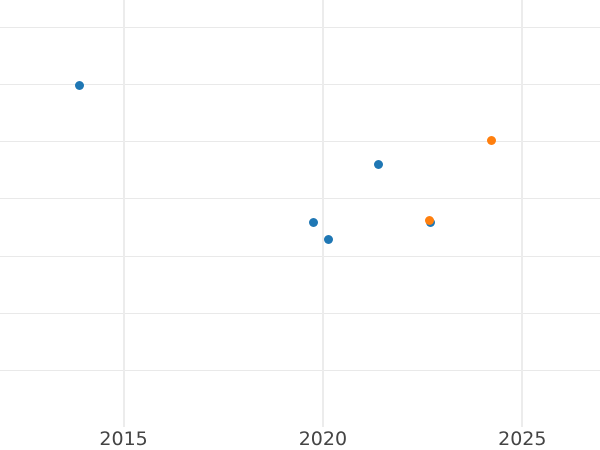 The image size is (600, 450). I want to click on x-axis: 2015 2020 2025, so click(300, 438).